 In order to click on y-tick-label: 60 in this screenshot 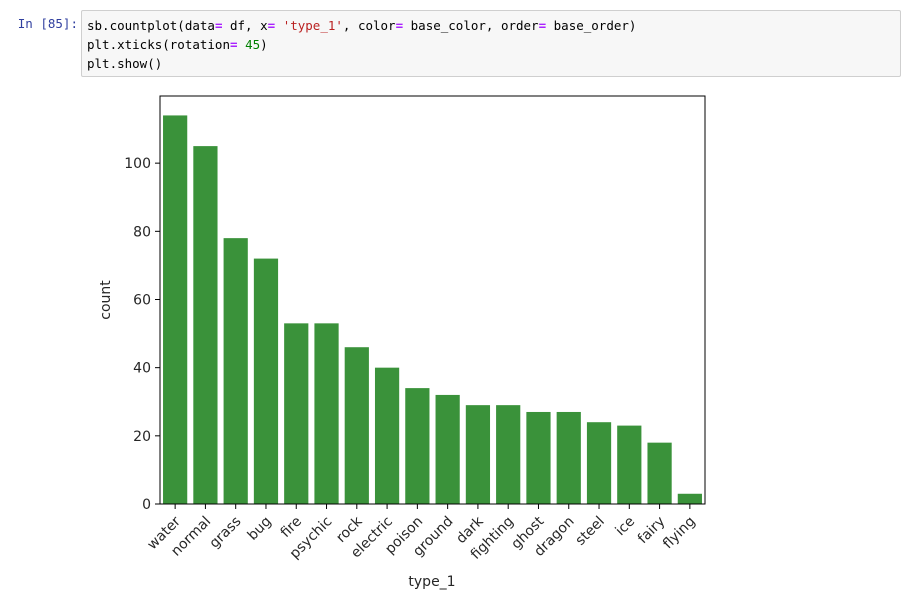, I will do `click(142, 300)`.